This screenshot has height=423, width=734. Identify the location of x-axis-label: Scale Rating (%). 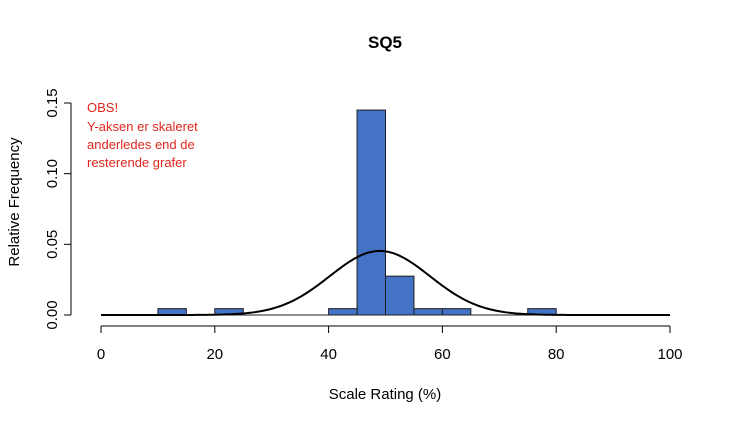
(385, 394).